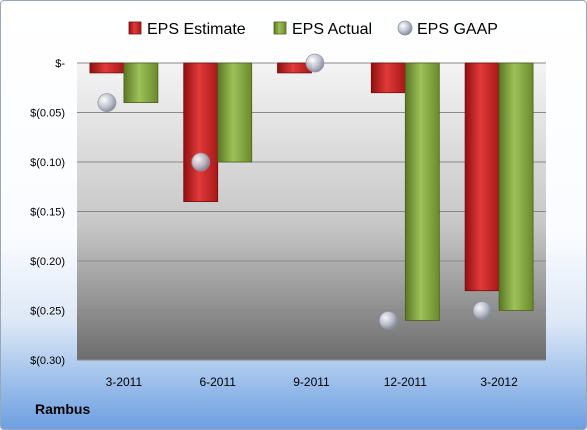 The height and width of the screenshot is (430, 587). Describe the element at coordinates (47, 361) in the screenshot. I see `y-tick-label: $(0.30)` at that location.